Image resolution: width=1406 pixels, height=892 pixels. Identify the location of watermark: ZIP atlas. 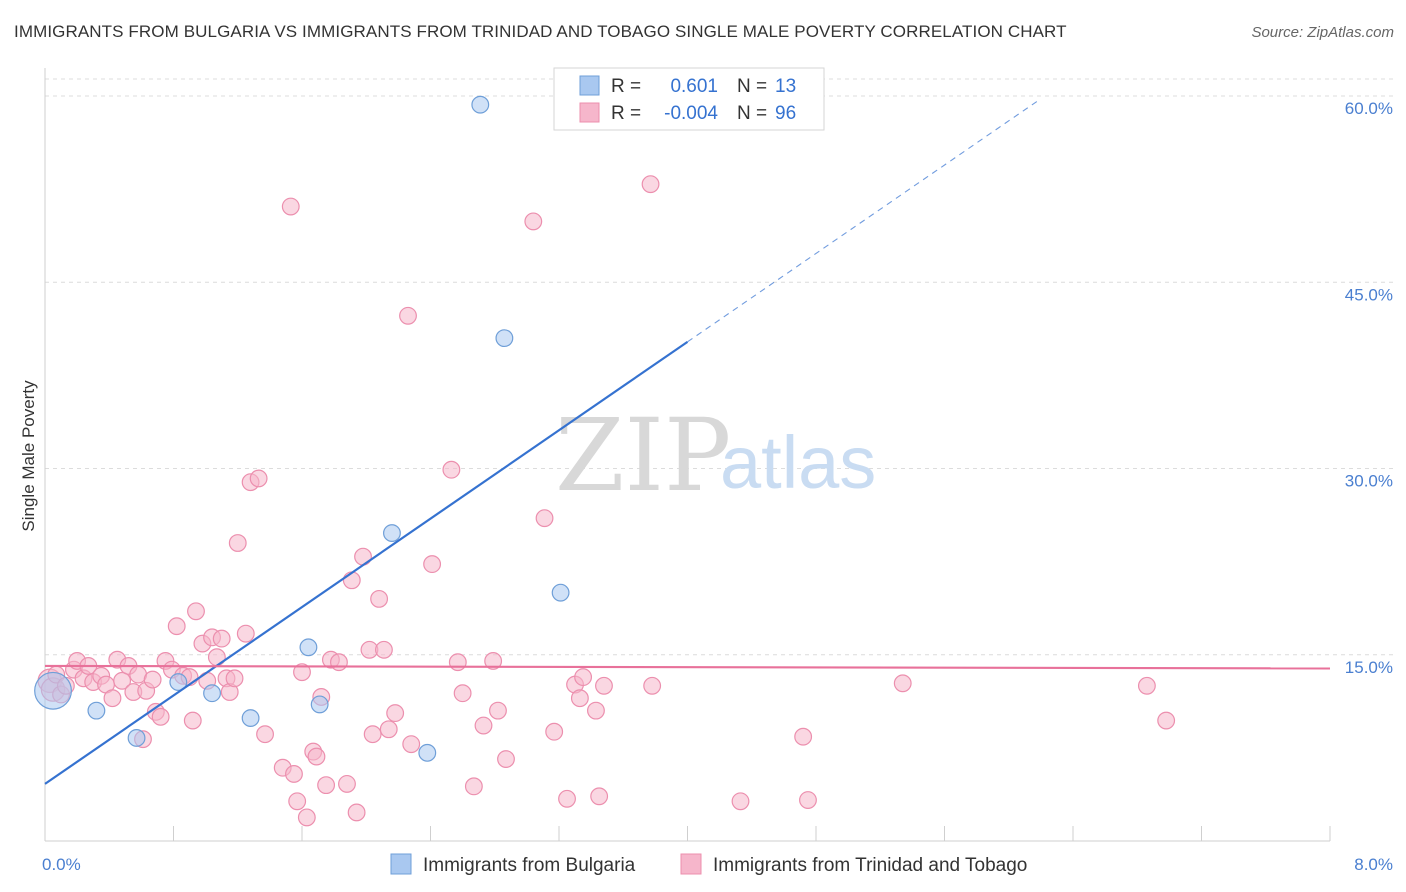
(715, 455).